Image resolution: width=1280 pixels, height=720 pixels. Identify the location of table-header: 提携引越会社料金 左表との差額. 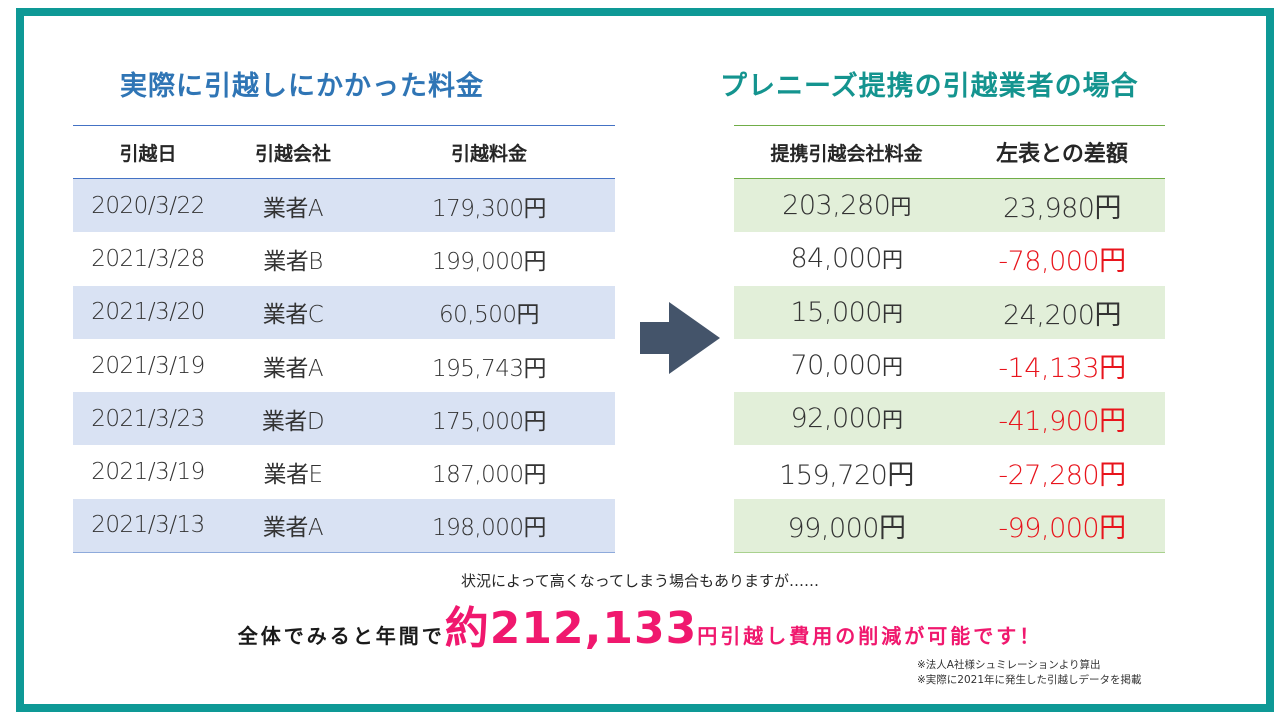
(949, 152).